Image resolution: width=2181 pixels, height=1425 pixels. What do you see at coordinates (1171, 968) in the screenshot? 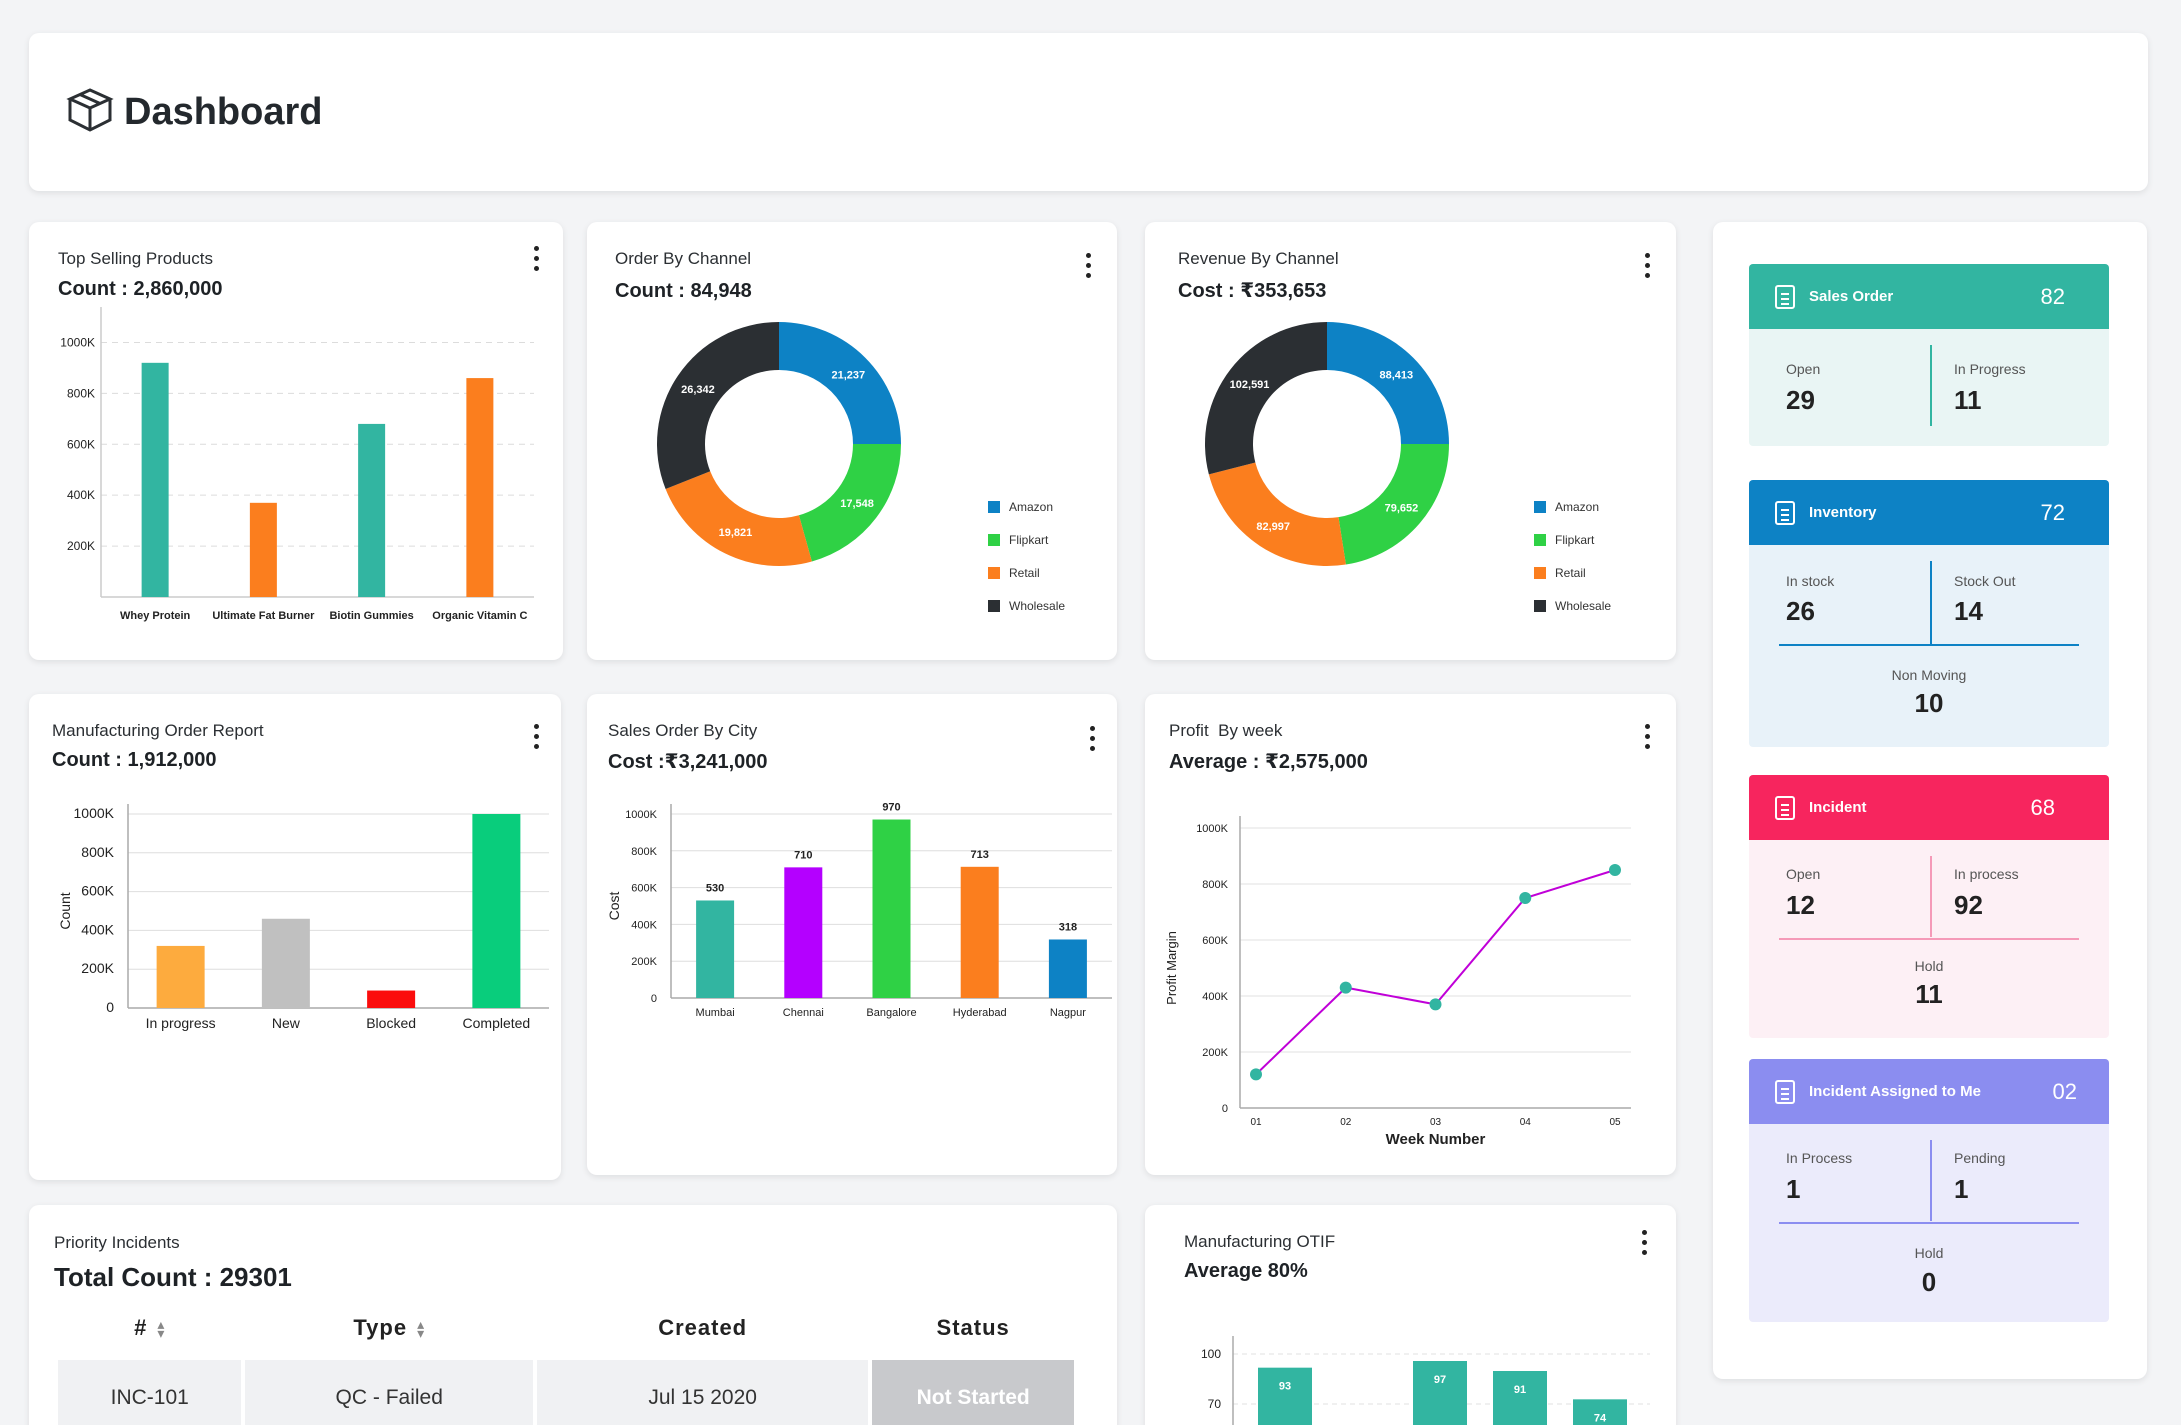
I see `y-axis-label: Profit Margin` at bounding box center [1171, 968].